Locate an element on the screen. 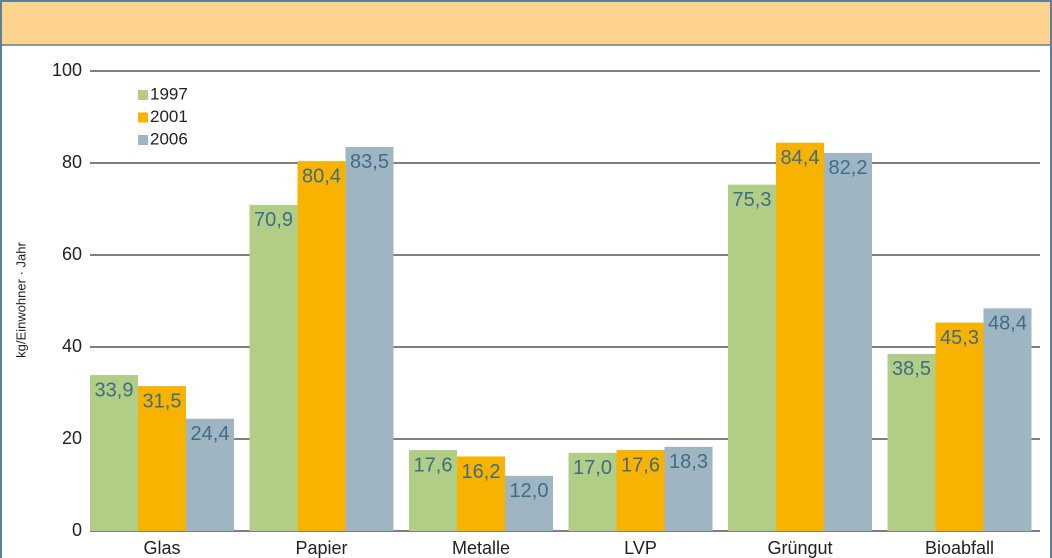 The image size is (1052, 558). x-tick-label: Metalle is located at coordinates (481, 548).